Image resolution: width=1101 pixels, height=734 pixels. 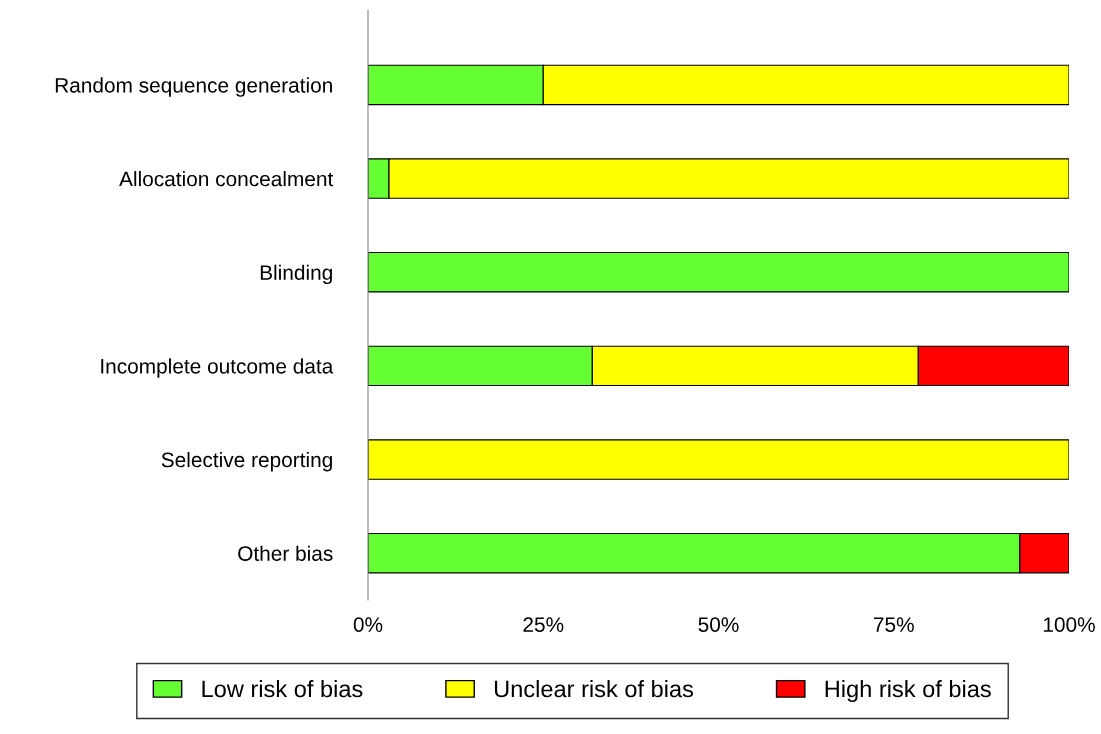 What do you see at coordinates (908, 690) in the screenshot?
I see `legend-label: High risk of bias` at bounding box center [908, 690].